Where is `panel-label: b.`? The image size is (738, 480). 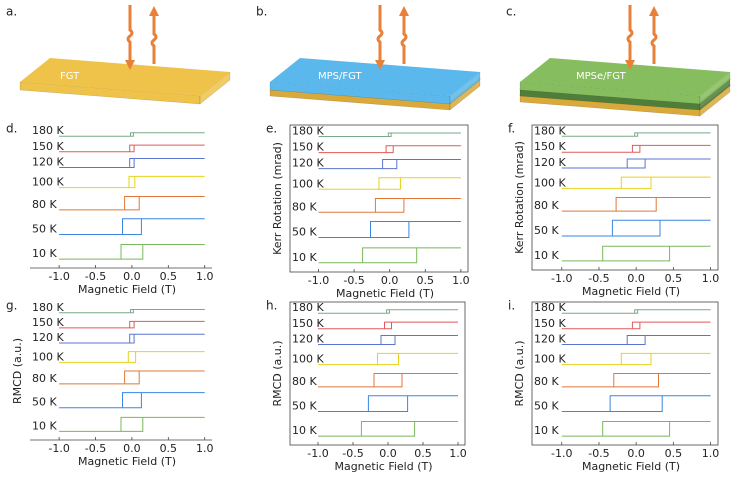
panel-label: b. is located at coordinates (261, 12).